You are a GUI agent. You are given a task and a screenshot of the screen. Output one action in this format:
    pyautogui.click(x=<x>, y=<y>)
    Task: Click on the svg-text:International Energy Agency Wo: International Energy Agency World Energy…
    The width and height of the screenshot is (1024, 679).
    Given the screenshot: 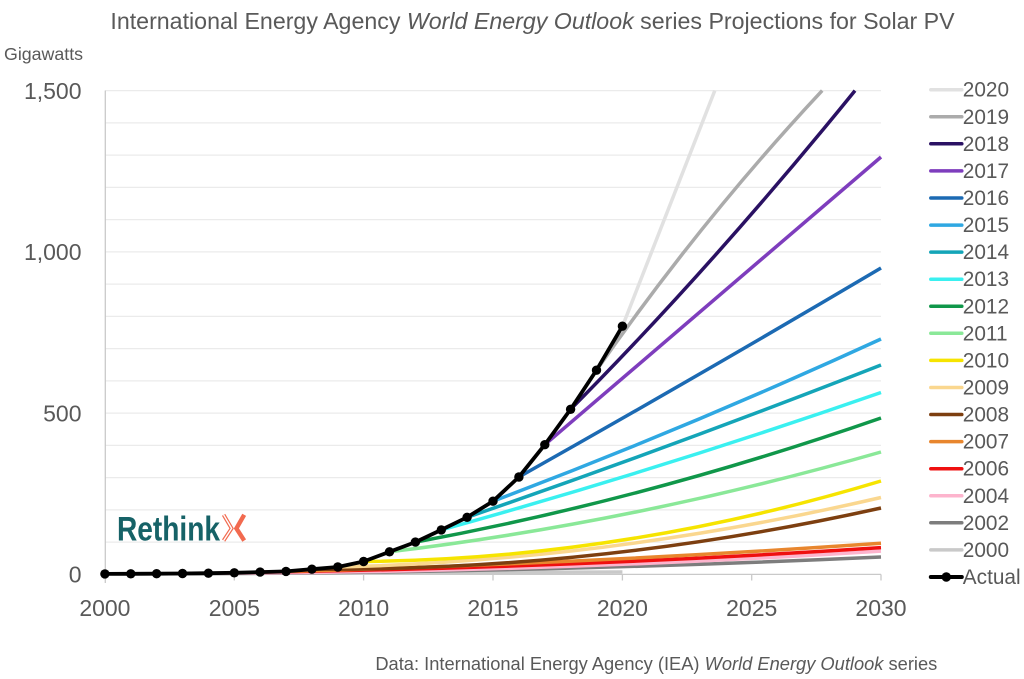 What is the action you would take?
    pyautogui.click(x=532, y=21)
    